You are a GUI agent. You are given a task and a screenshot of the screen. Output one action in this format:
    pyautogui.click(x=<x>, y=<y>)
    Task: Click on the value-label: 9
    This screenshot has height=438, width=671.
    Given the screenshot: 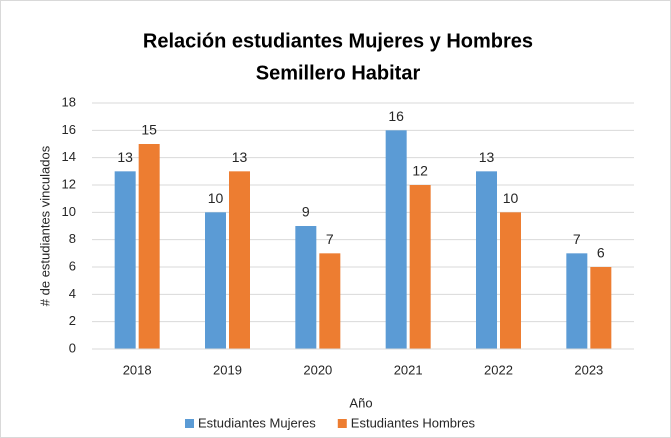 What is the action you would take?
    pyautogui.click(x=306, y=212)
    